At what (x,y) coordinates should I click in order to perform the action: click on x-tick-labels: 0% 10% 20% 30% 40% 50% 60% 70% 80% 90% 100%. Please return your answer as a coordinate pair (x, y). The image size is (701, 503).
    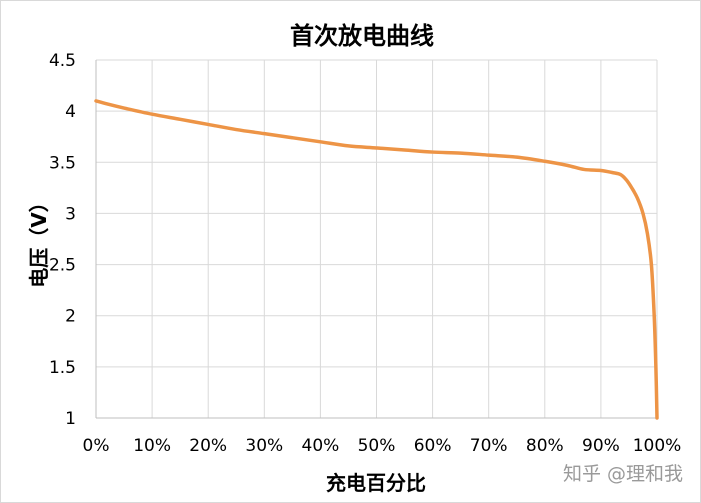
    Looking at the image, I should click on (382, 446).